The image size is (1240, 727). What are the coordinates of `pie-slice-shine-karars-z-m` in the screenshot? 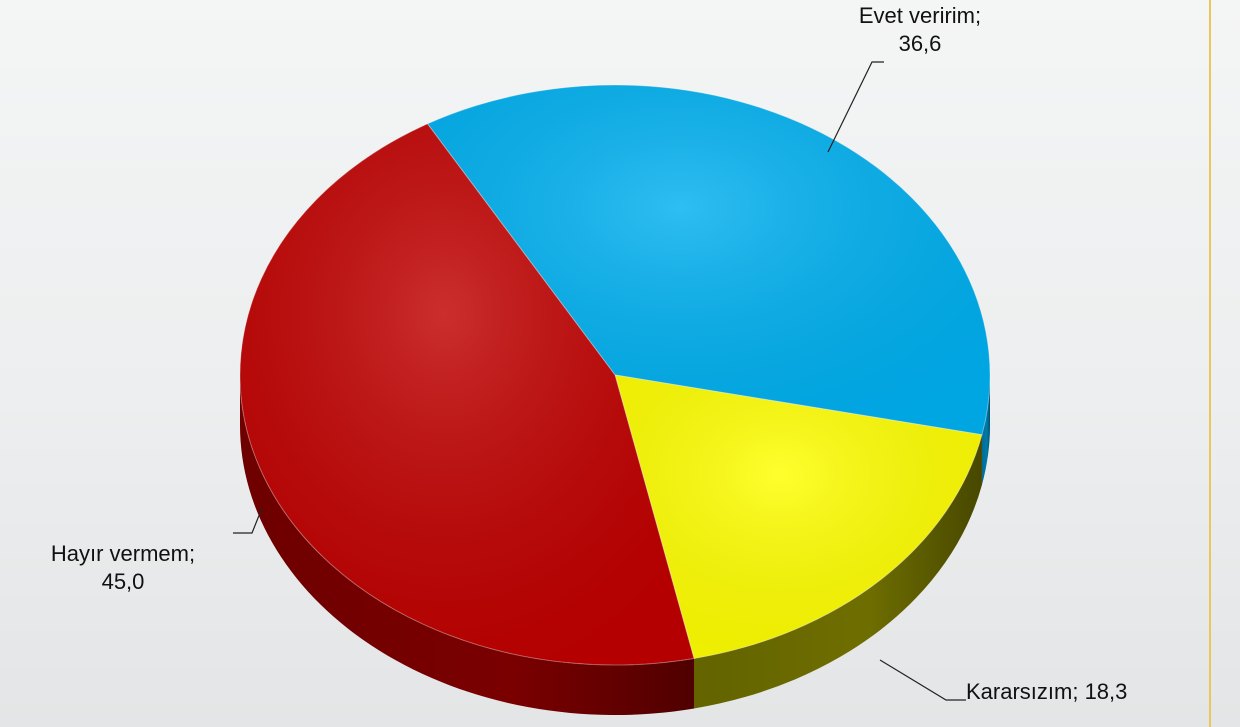 It's located at (798, 517).